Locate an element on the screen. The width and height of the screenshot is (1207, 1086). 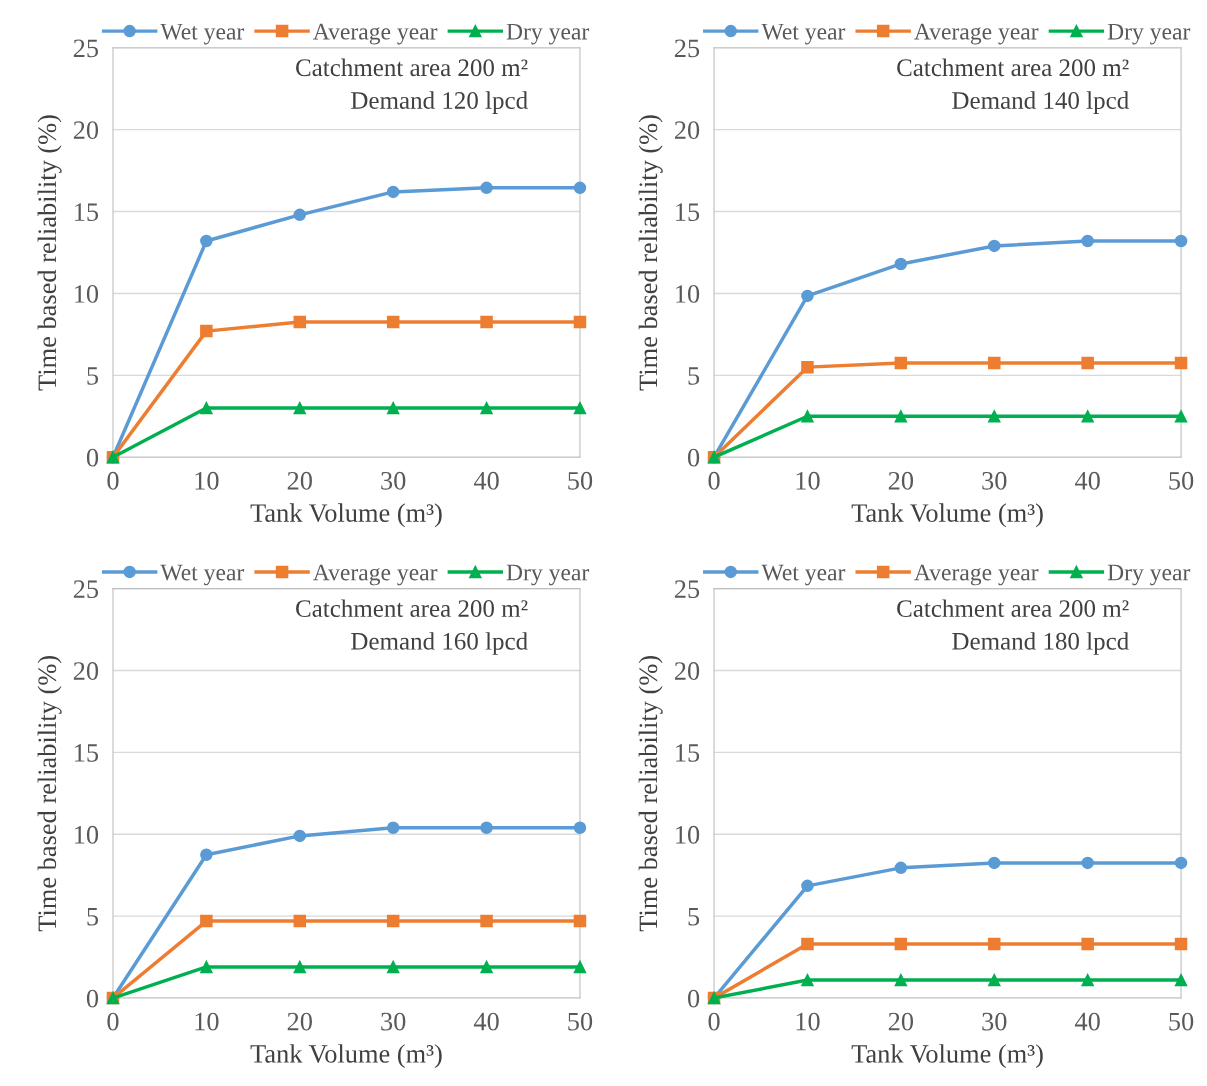
annotation: Demand 180 lpcd is located at coordinates (1040, 643).